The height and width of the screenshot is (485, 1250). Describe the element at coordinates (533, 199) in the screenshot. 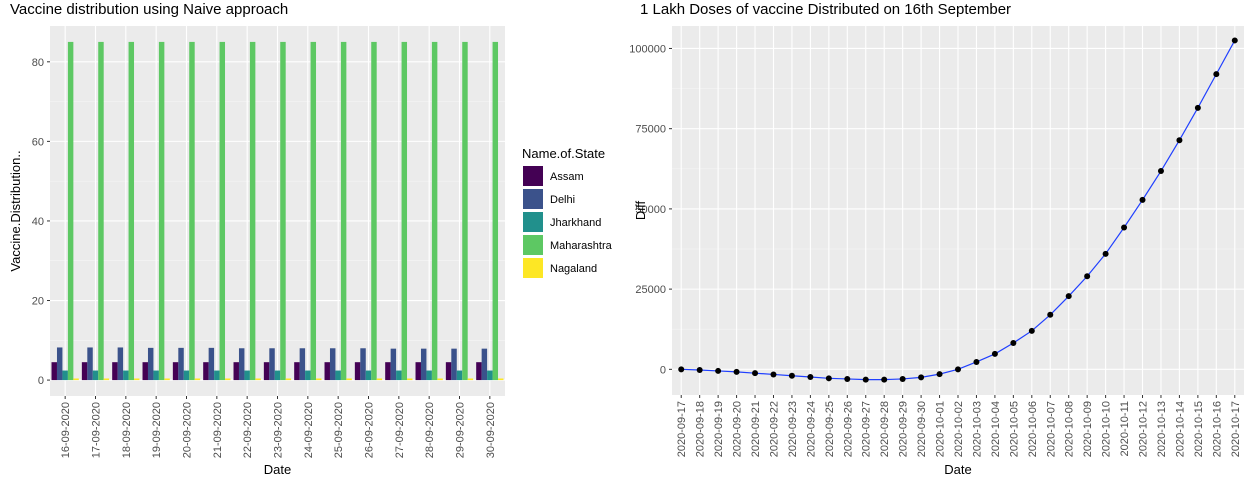

I see `legend-swatch` at that location.